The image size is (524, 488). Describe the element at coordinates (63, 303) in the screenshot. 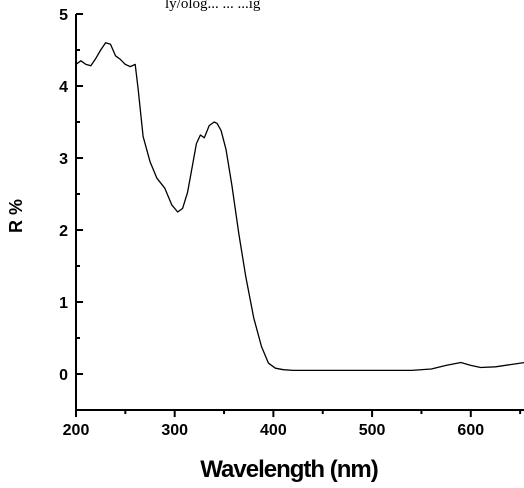

I see `y-tick-label: 1` at that location.